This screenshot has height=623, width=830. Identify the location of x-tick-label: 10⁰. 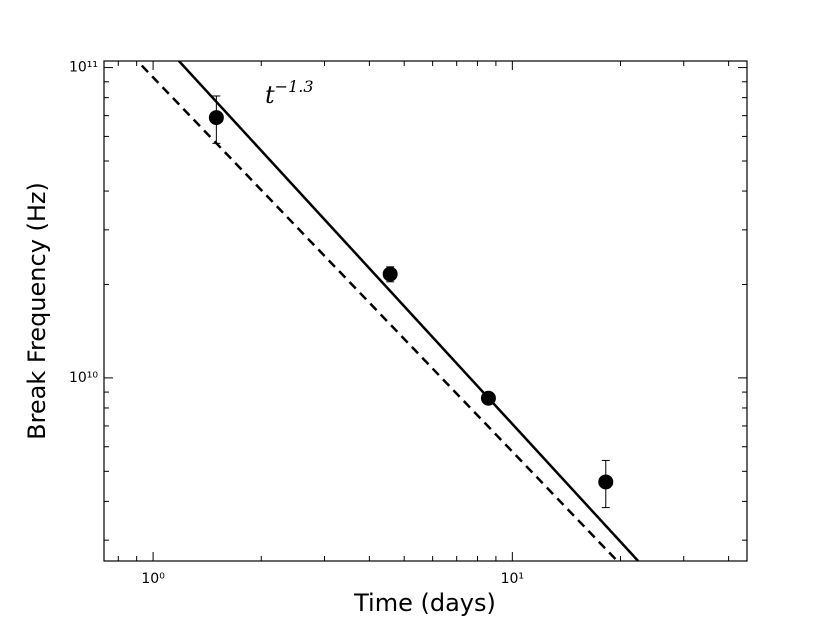
(153, 579).